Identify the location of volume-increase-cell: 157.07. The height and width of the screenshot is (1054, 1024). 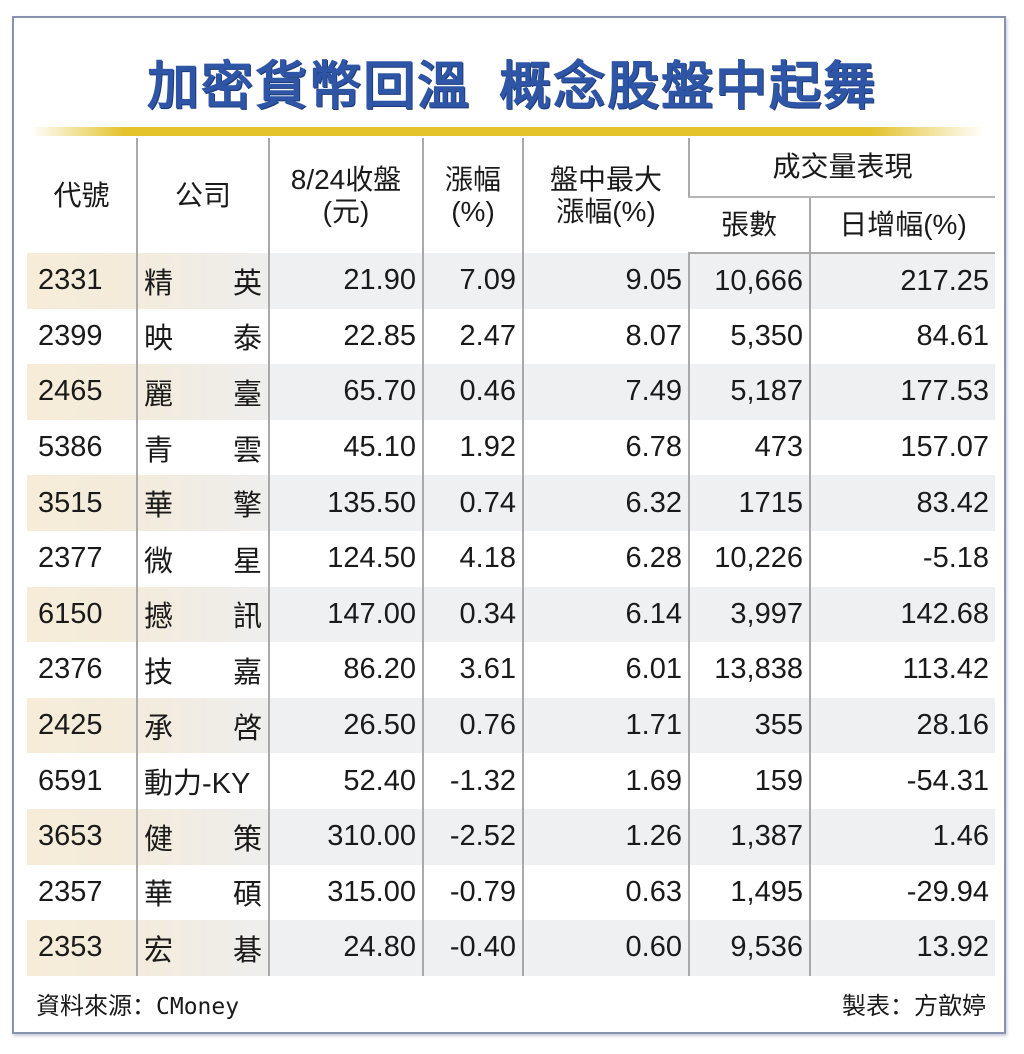
(902, 447).